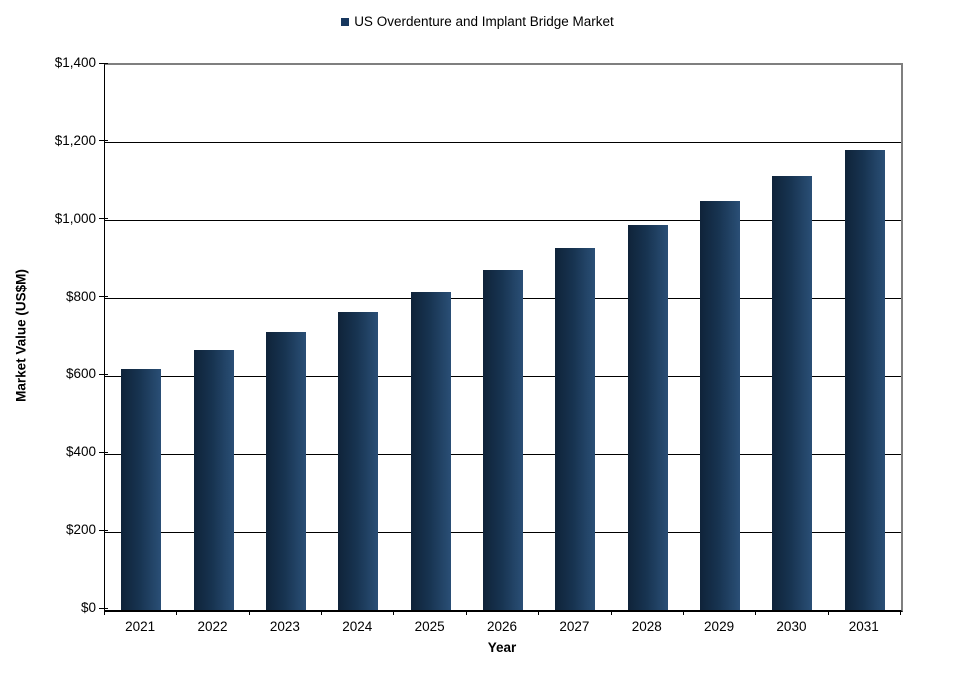  I want to click on bar-2027, so click(575, 429).